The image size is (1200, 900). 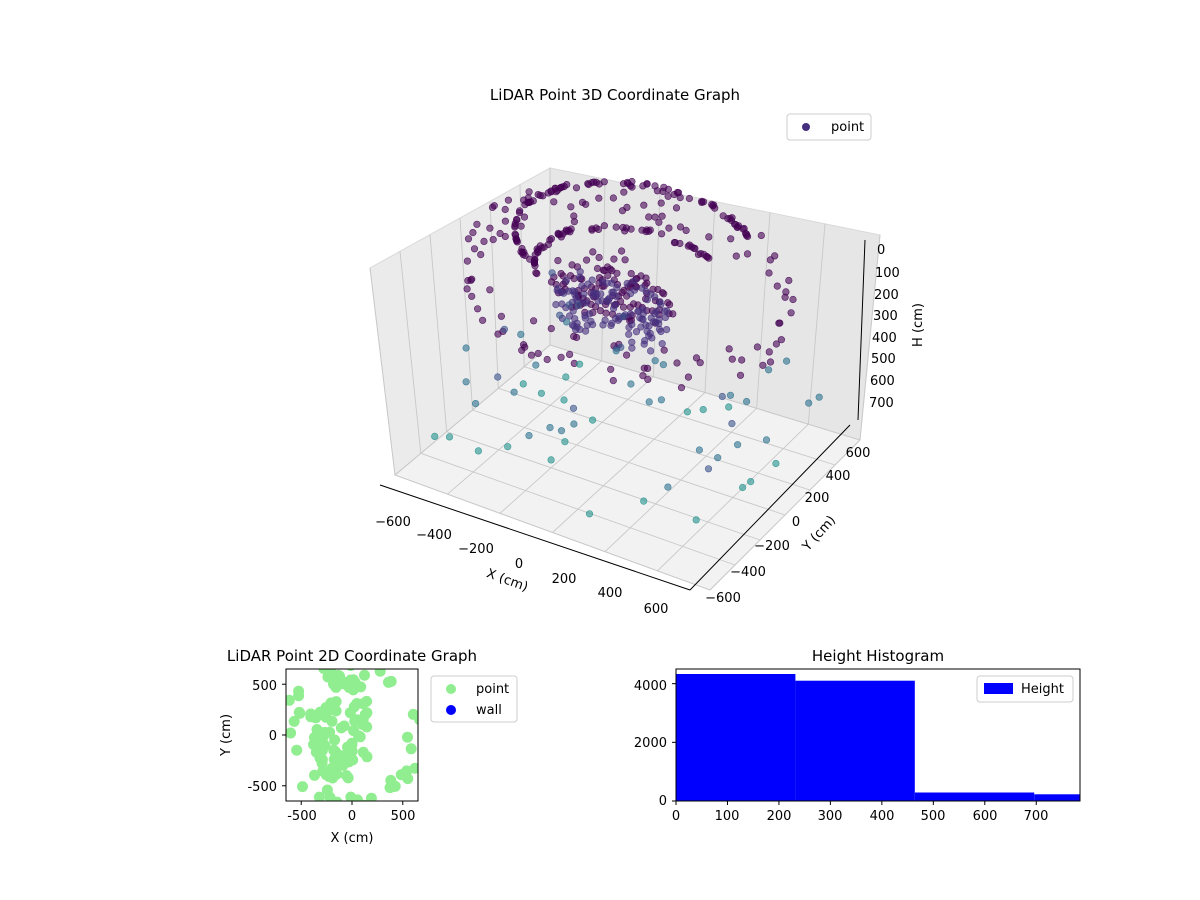 What do you see at coordinates (847, 127) in the screenshot?
I see `legend-3d-label: point` at bounding box center [847, 127].